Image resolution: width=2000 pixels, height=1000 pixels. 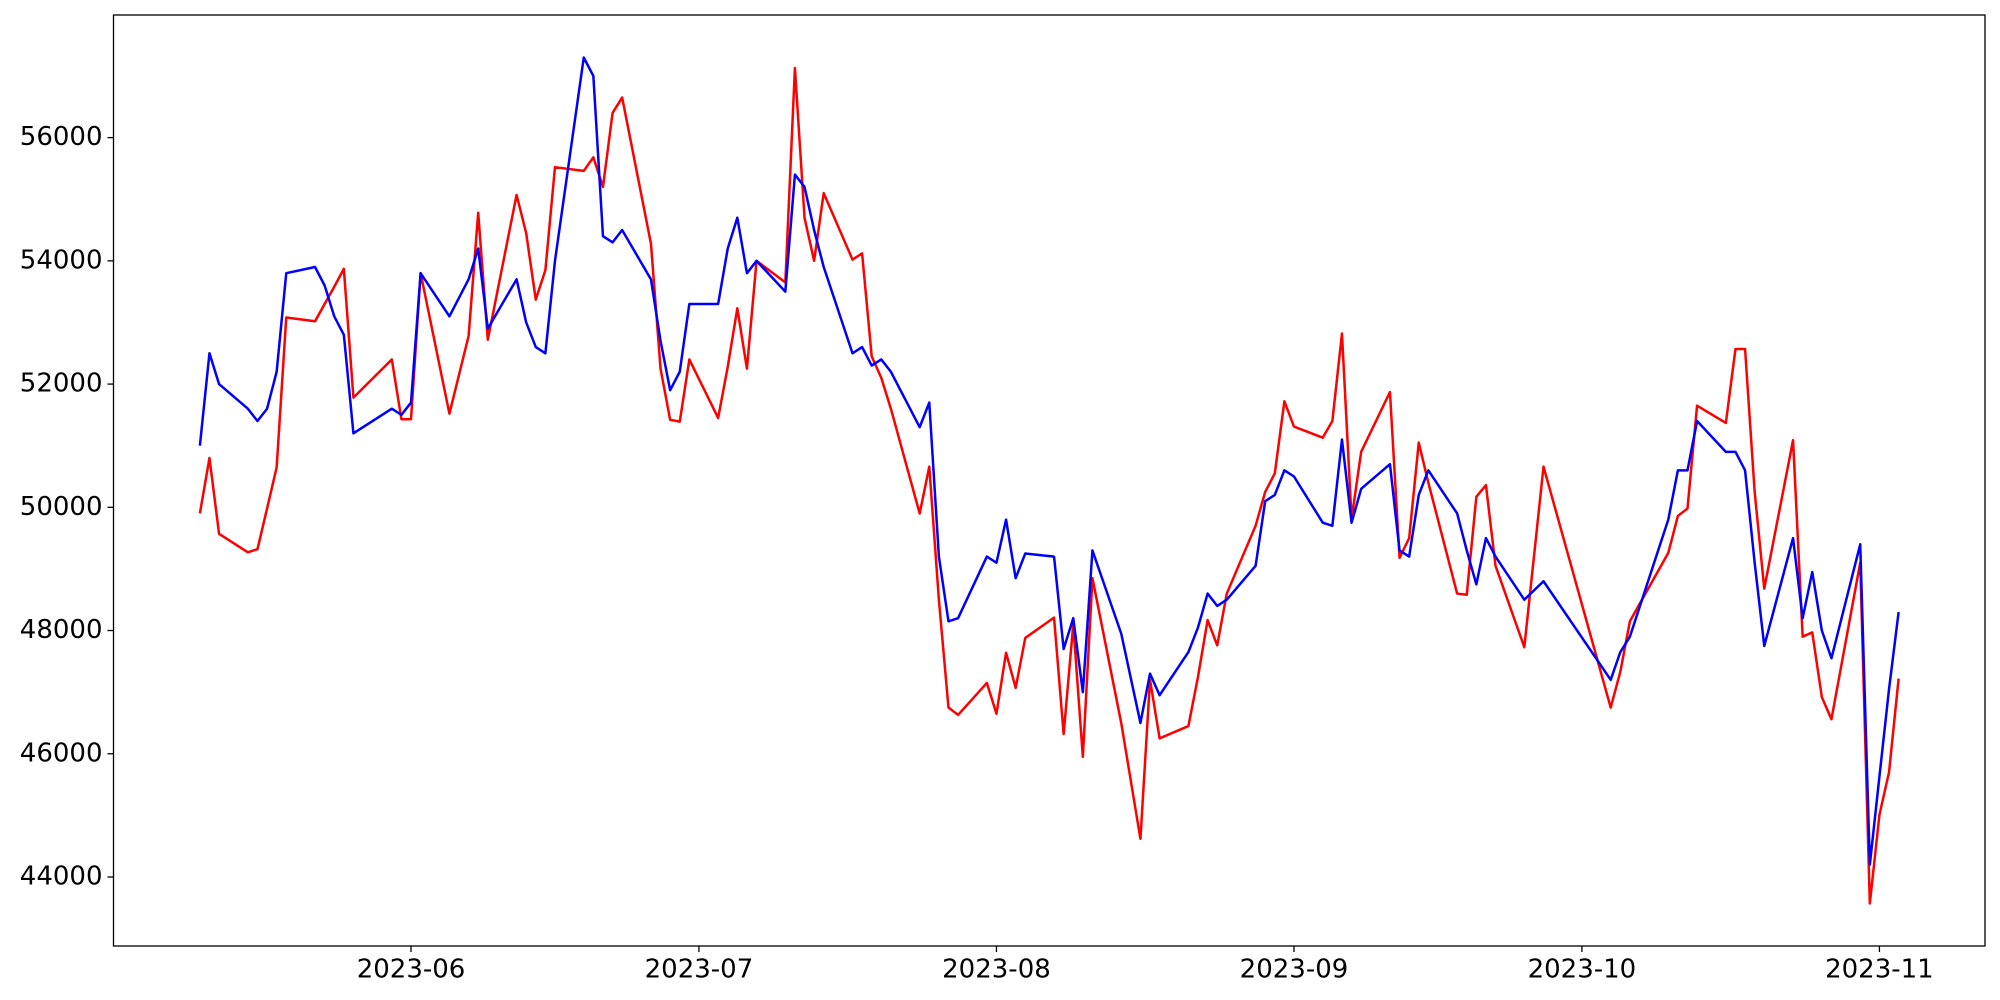 I want to click on y-tick-label: 44000, so click(x=61, y=876).